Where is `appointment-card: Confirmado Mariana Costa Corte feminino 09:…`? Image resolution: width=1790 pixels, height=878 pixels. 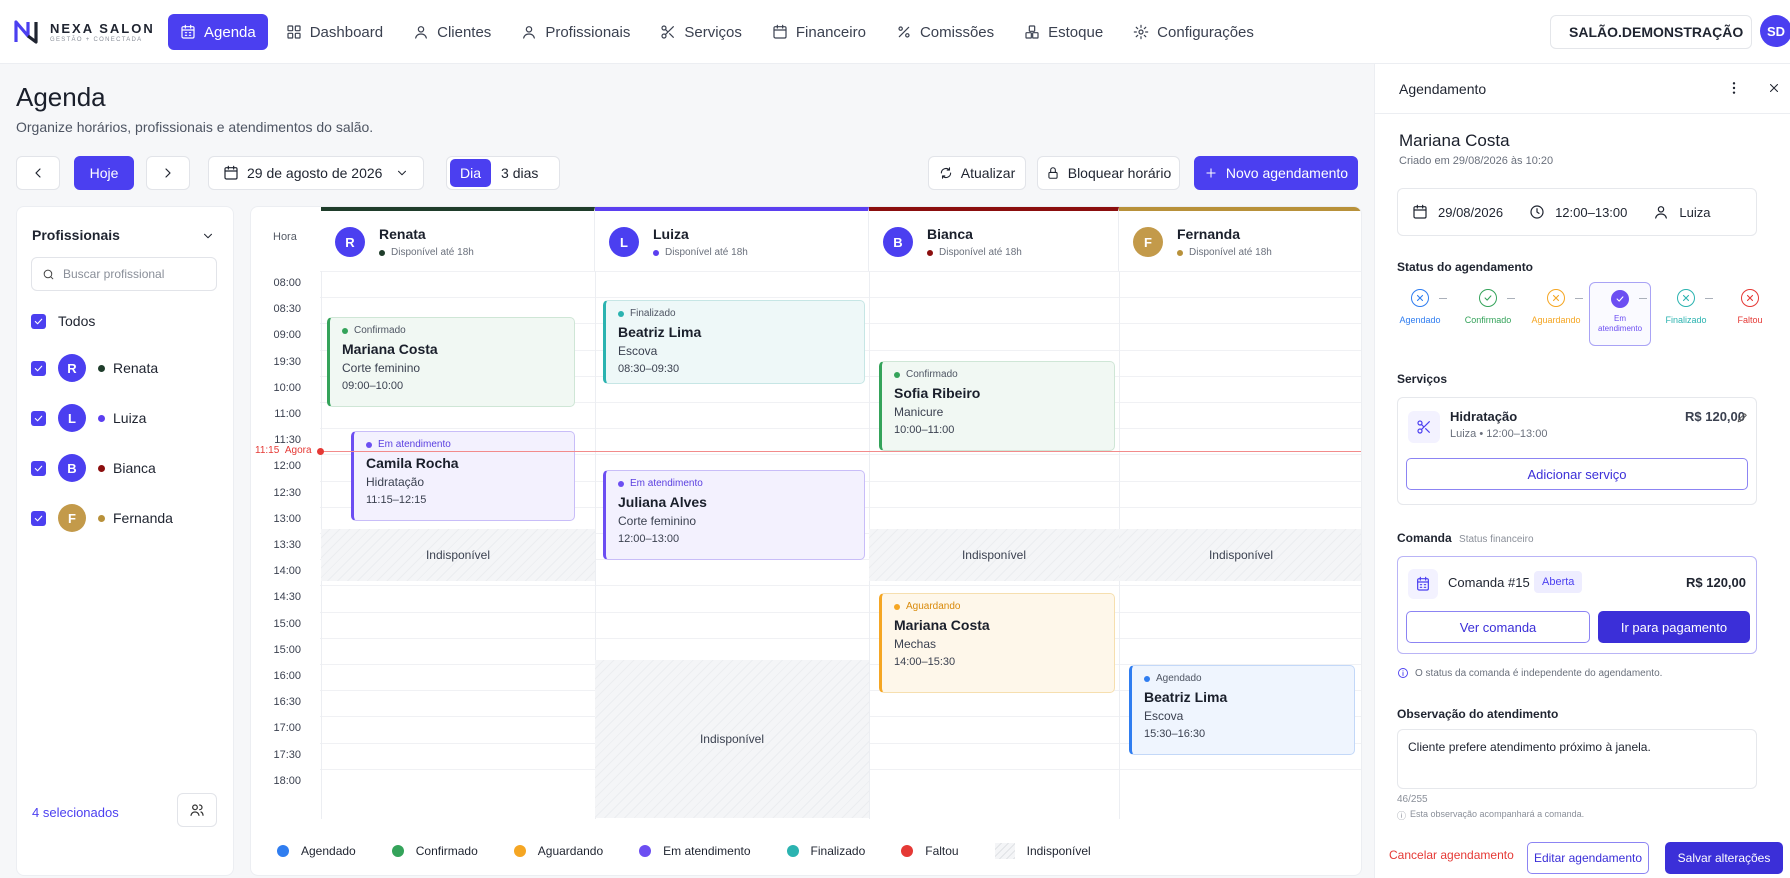 appointment-card: Confirmado Mariana Costa Corte feminino 09:… is located at coordinates (451, 362).